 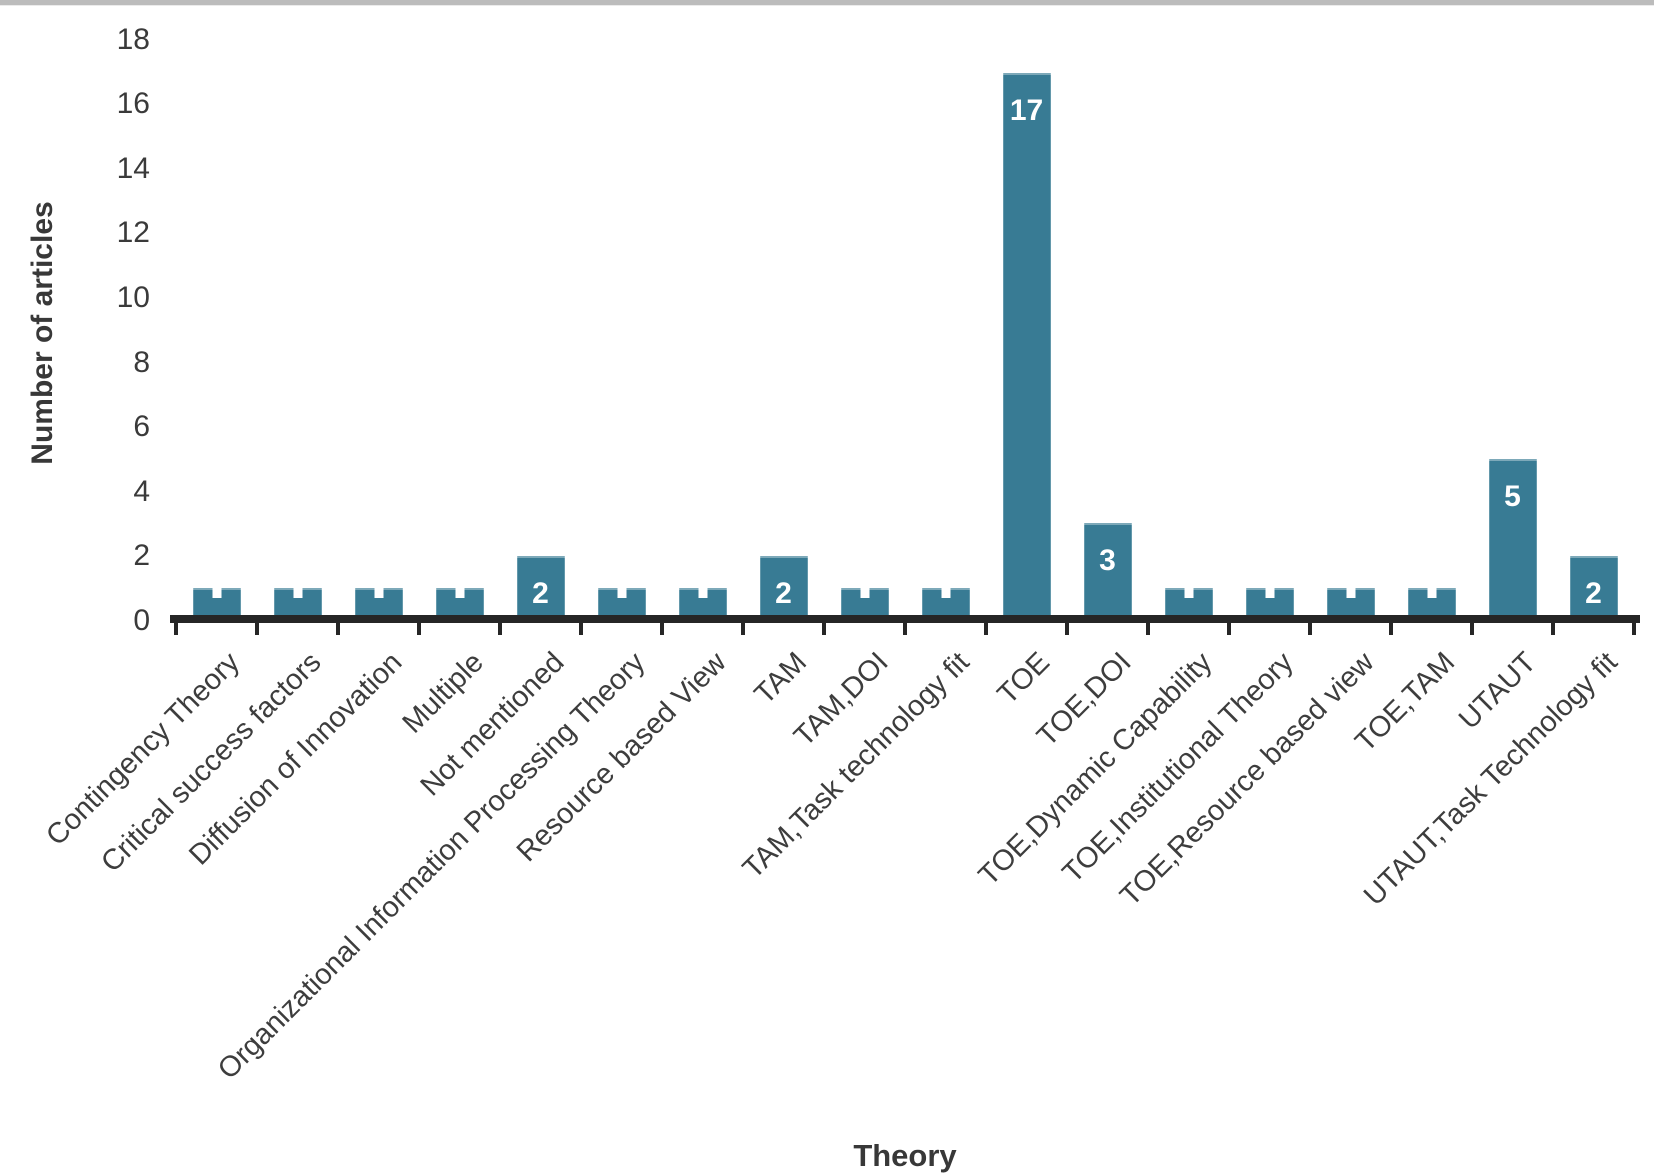 I want to click on y-axis-tick-label: 10, so click(x=133, y=297).